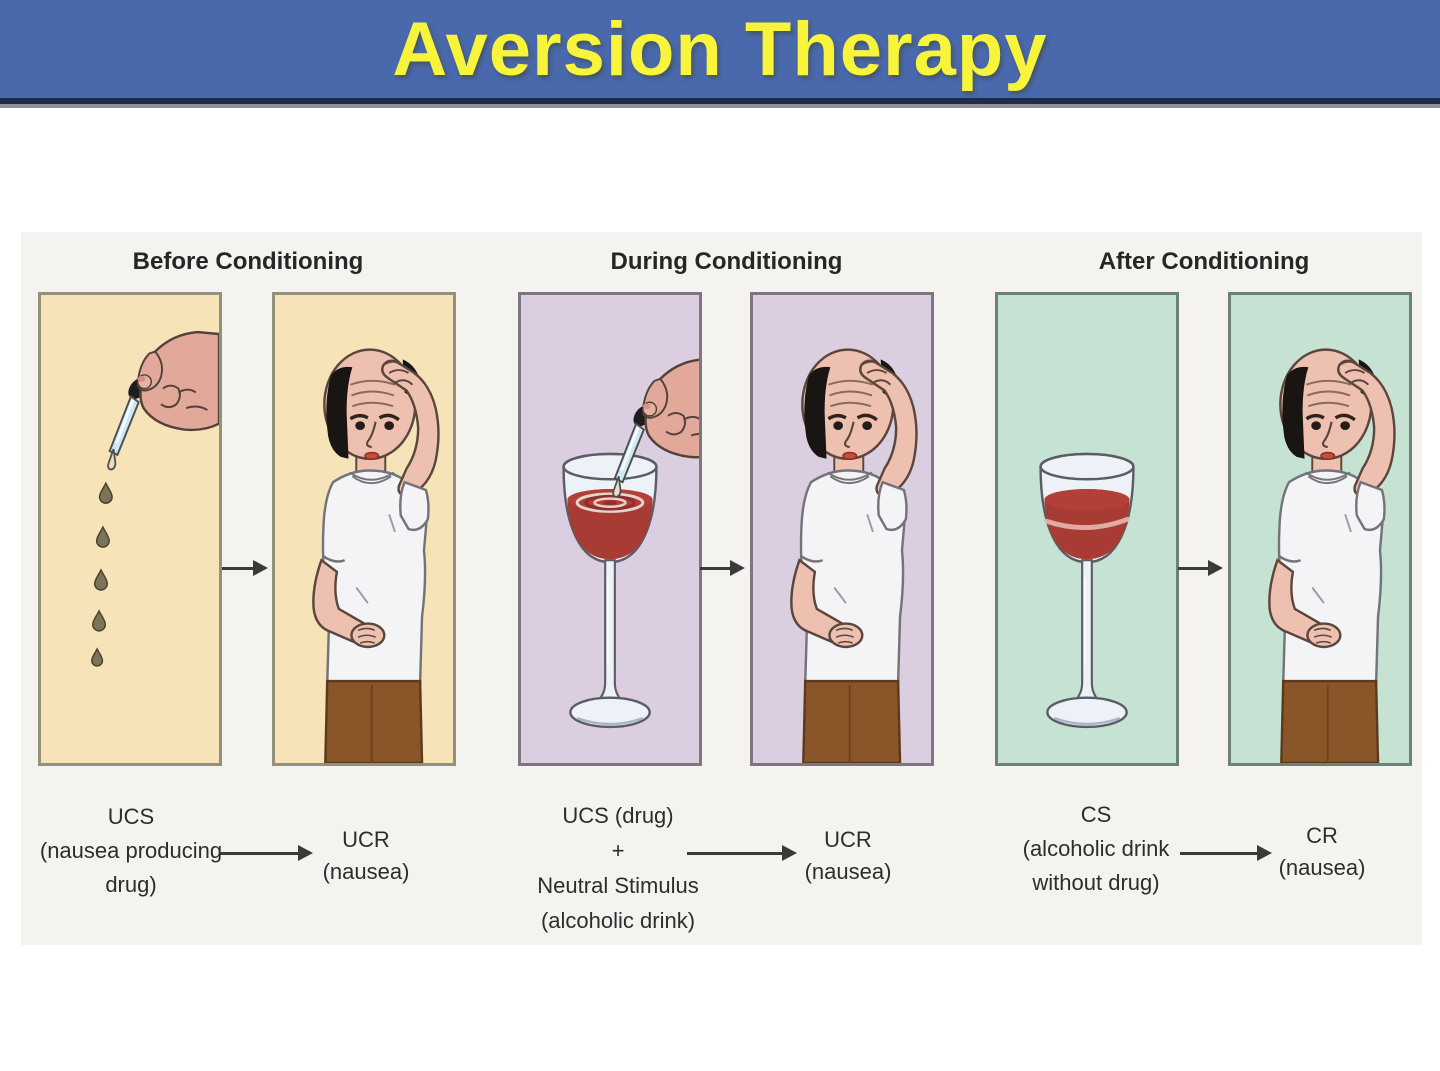  I want to click on panel-cs-glass, so click(1087, 529).